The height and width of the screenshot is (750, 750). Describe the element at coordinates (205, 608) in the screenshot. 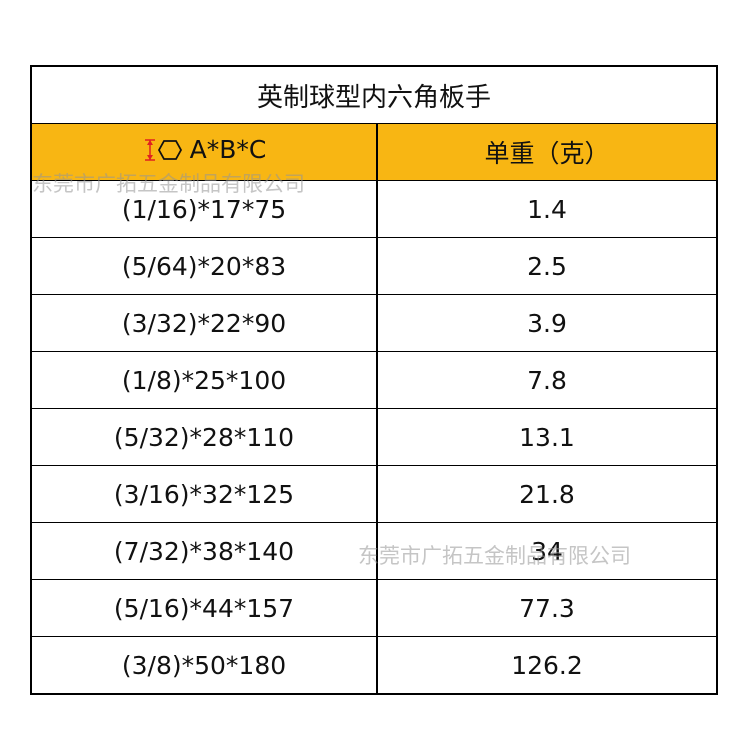

I see `cell-size: (5/16)*44*157` at that location.